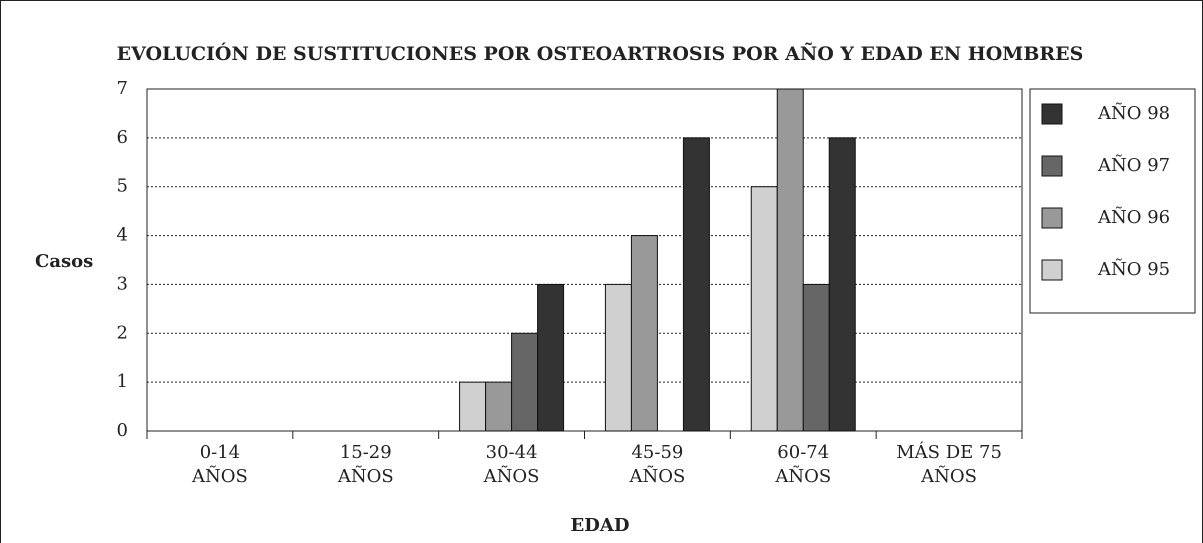  Describe the element at coordinates (1133, 268) in the screenshot. I see `legend-label: AÑO 95` at that location.